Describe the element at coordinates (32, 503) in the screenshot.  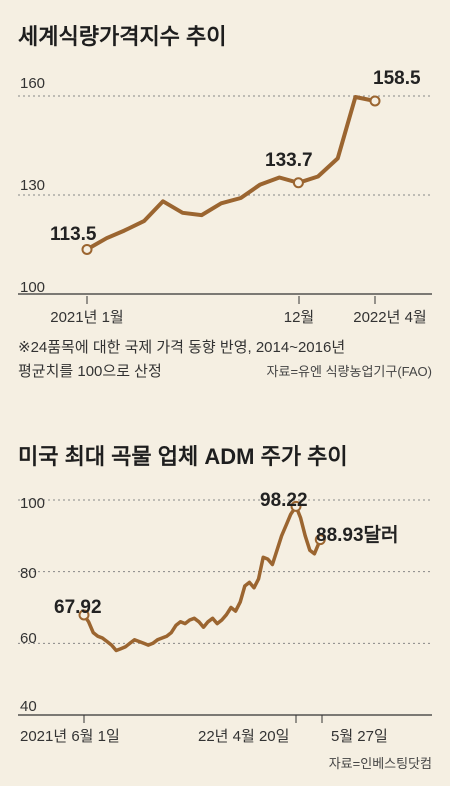
I see `chart2-ytick-100: 100` at that location.